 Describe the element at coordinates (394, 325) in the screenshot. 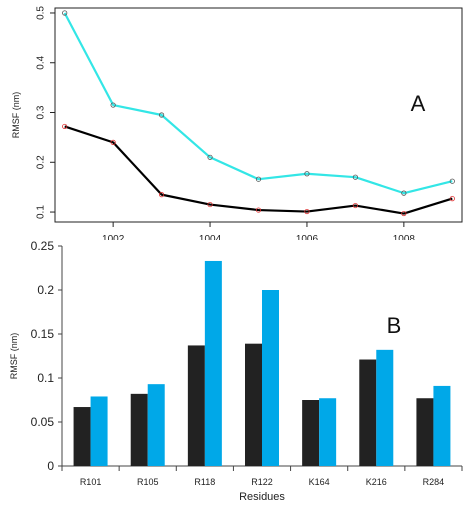

I see `panel-label-b: B` at that location.